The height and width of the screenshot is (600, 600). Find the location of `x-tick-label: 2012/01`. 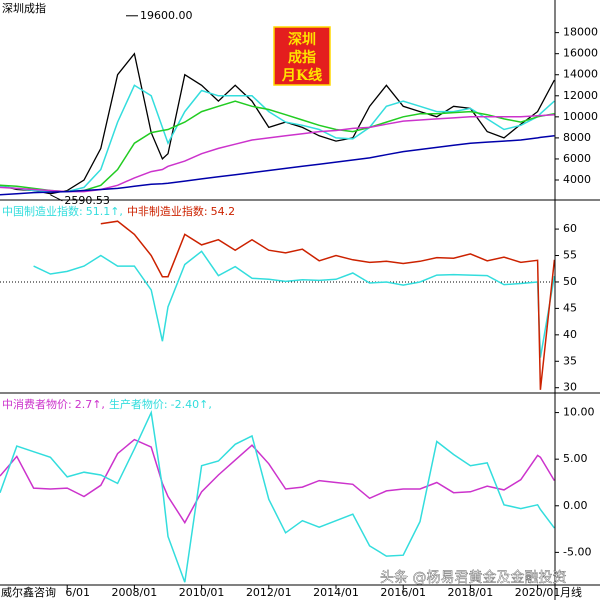

x-tick-label: 2012/01 is located at coordinates (269, 592).